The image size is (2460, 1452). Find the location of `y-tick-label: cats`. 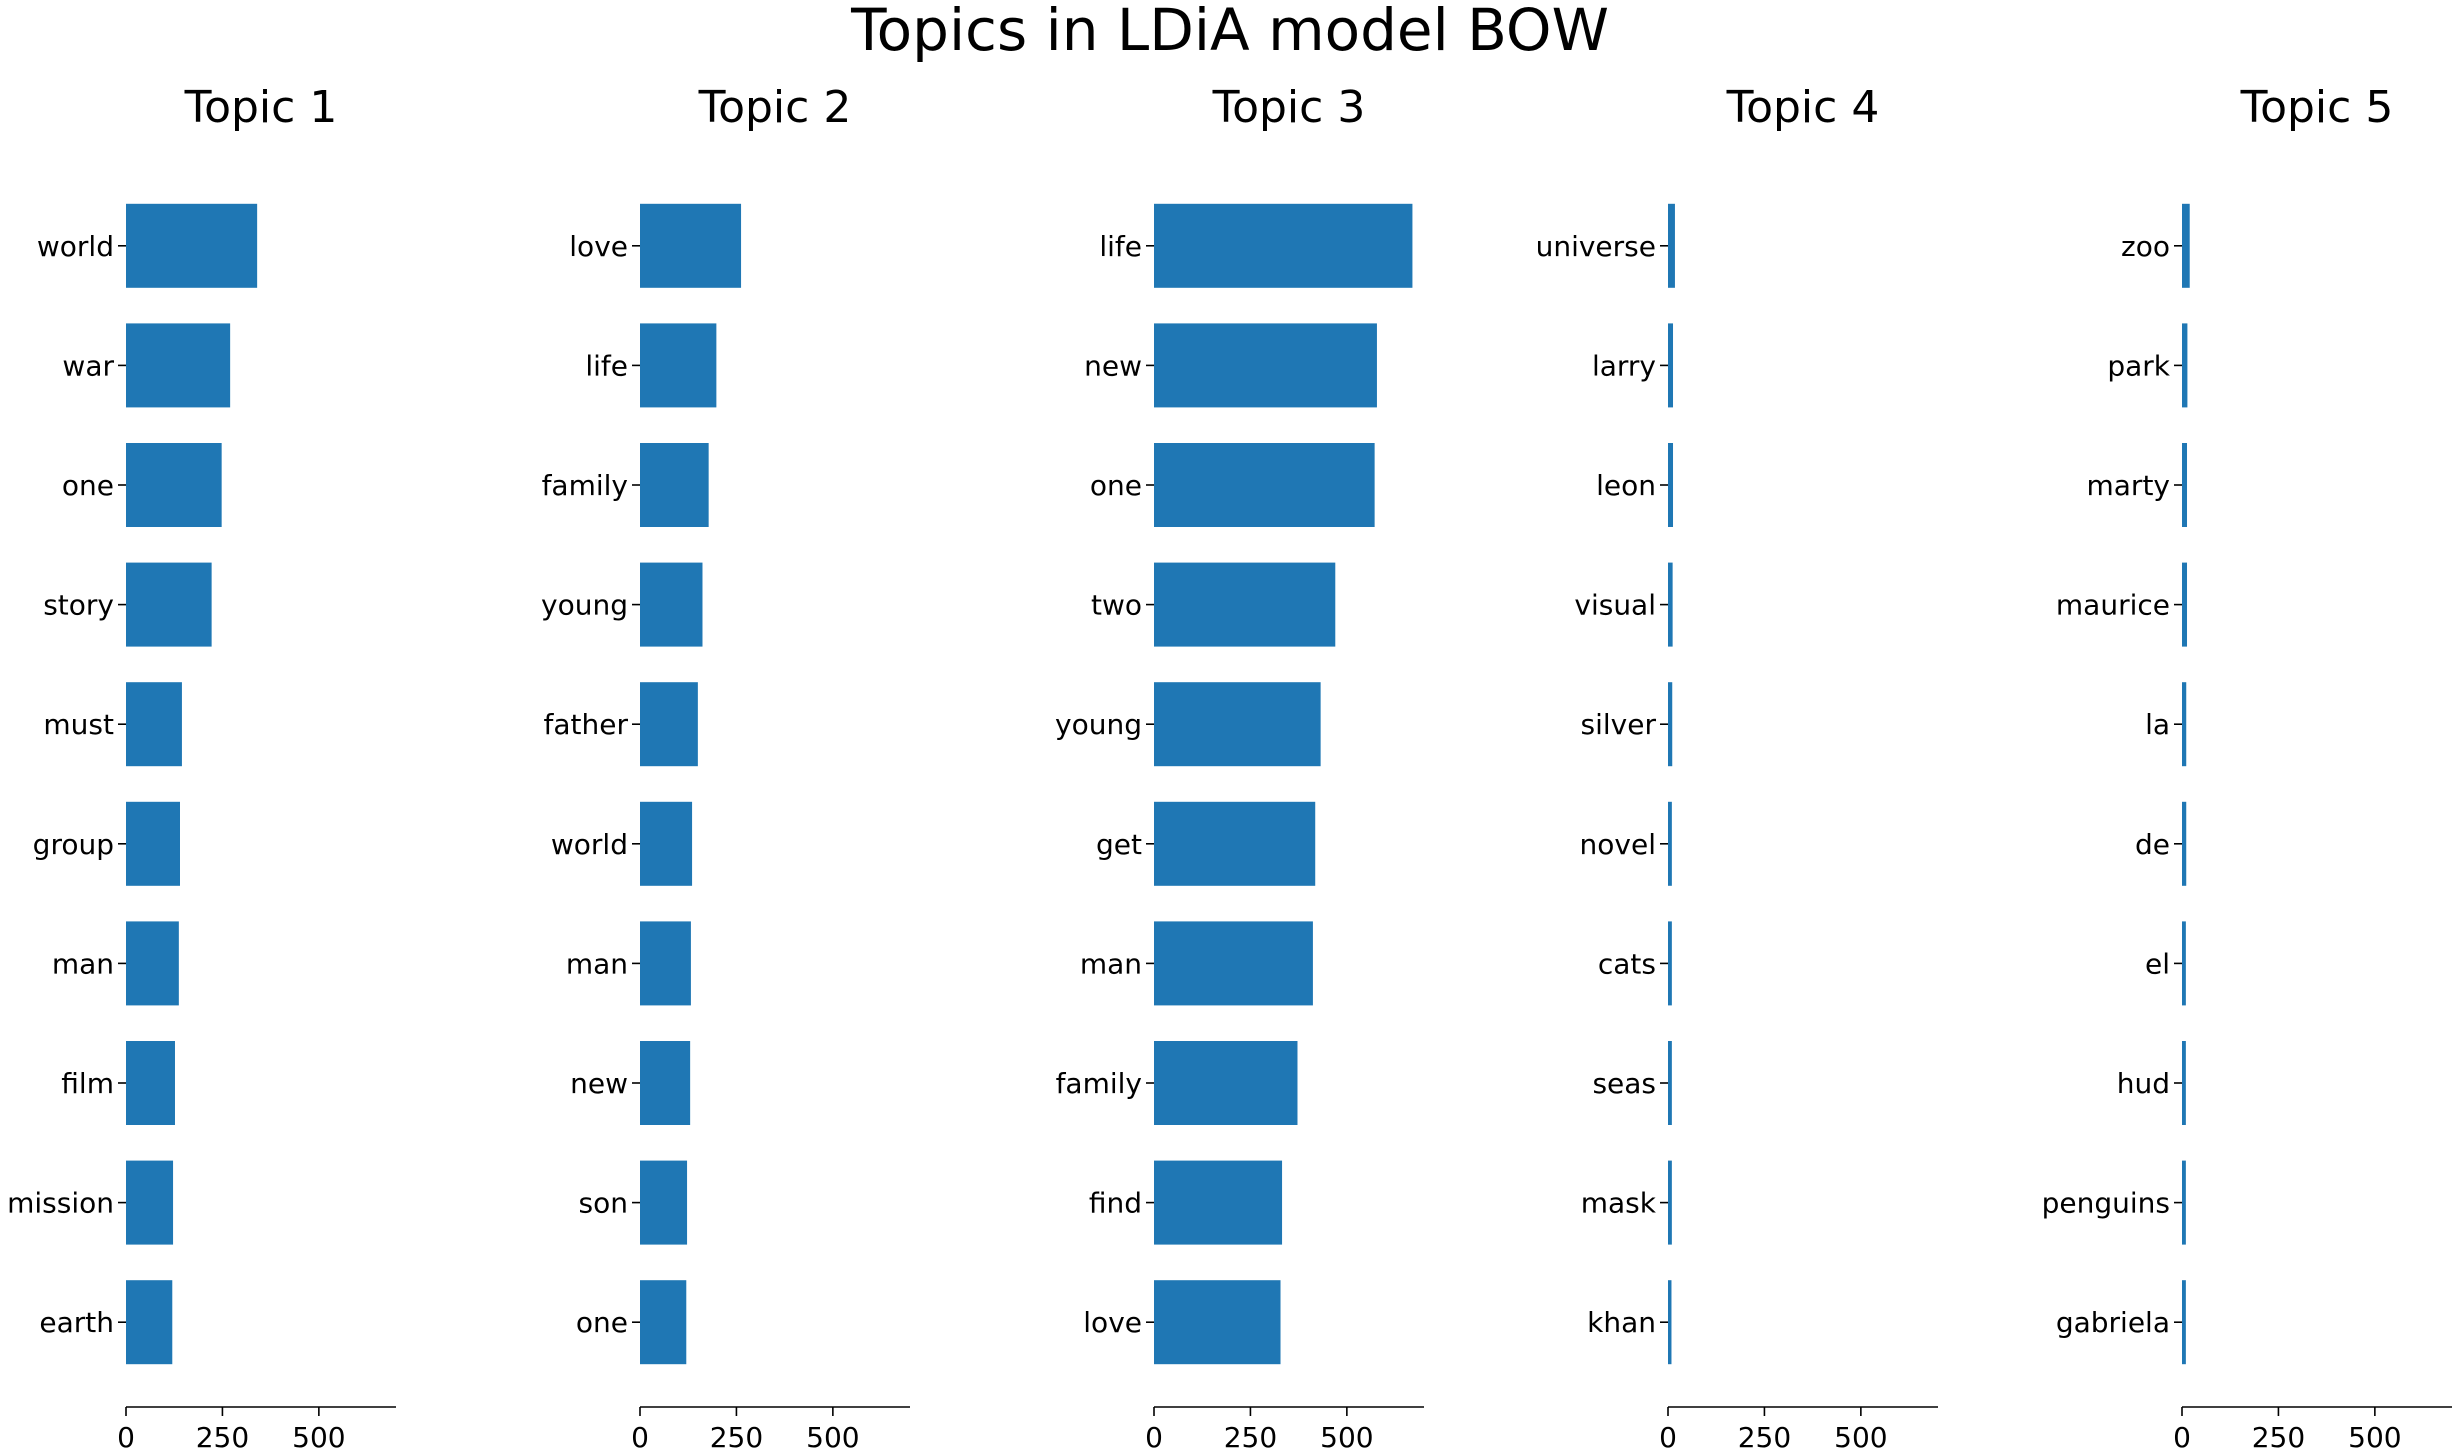

y-tick-label: cats is located at coordinates (1627, 963).